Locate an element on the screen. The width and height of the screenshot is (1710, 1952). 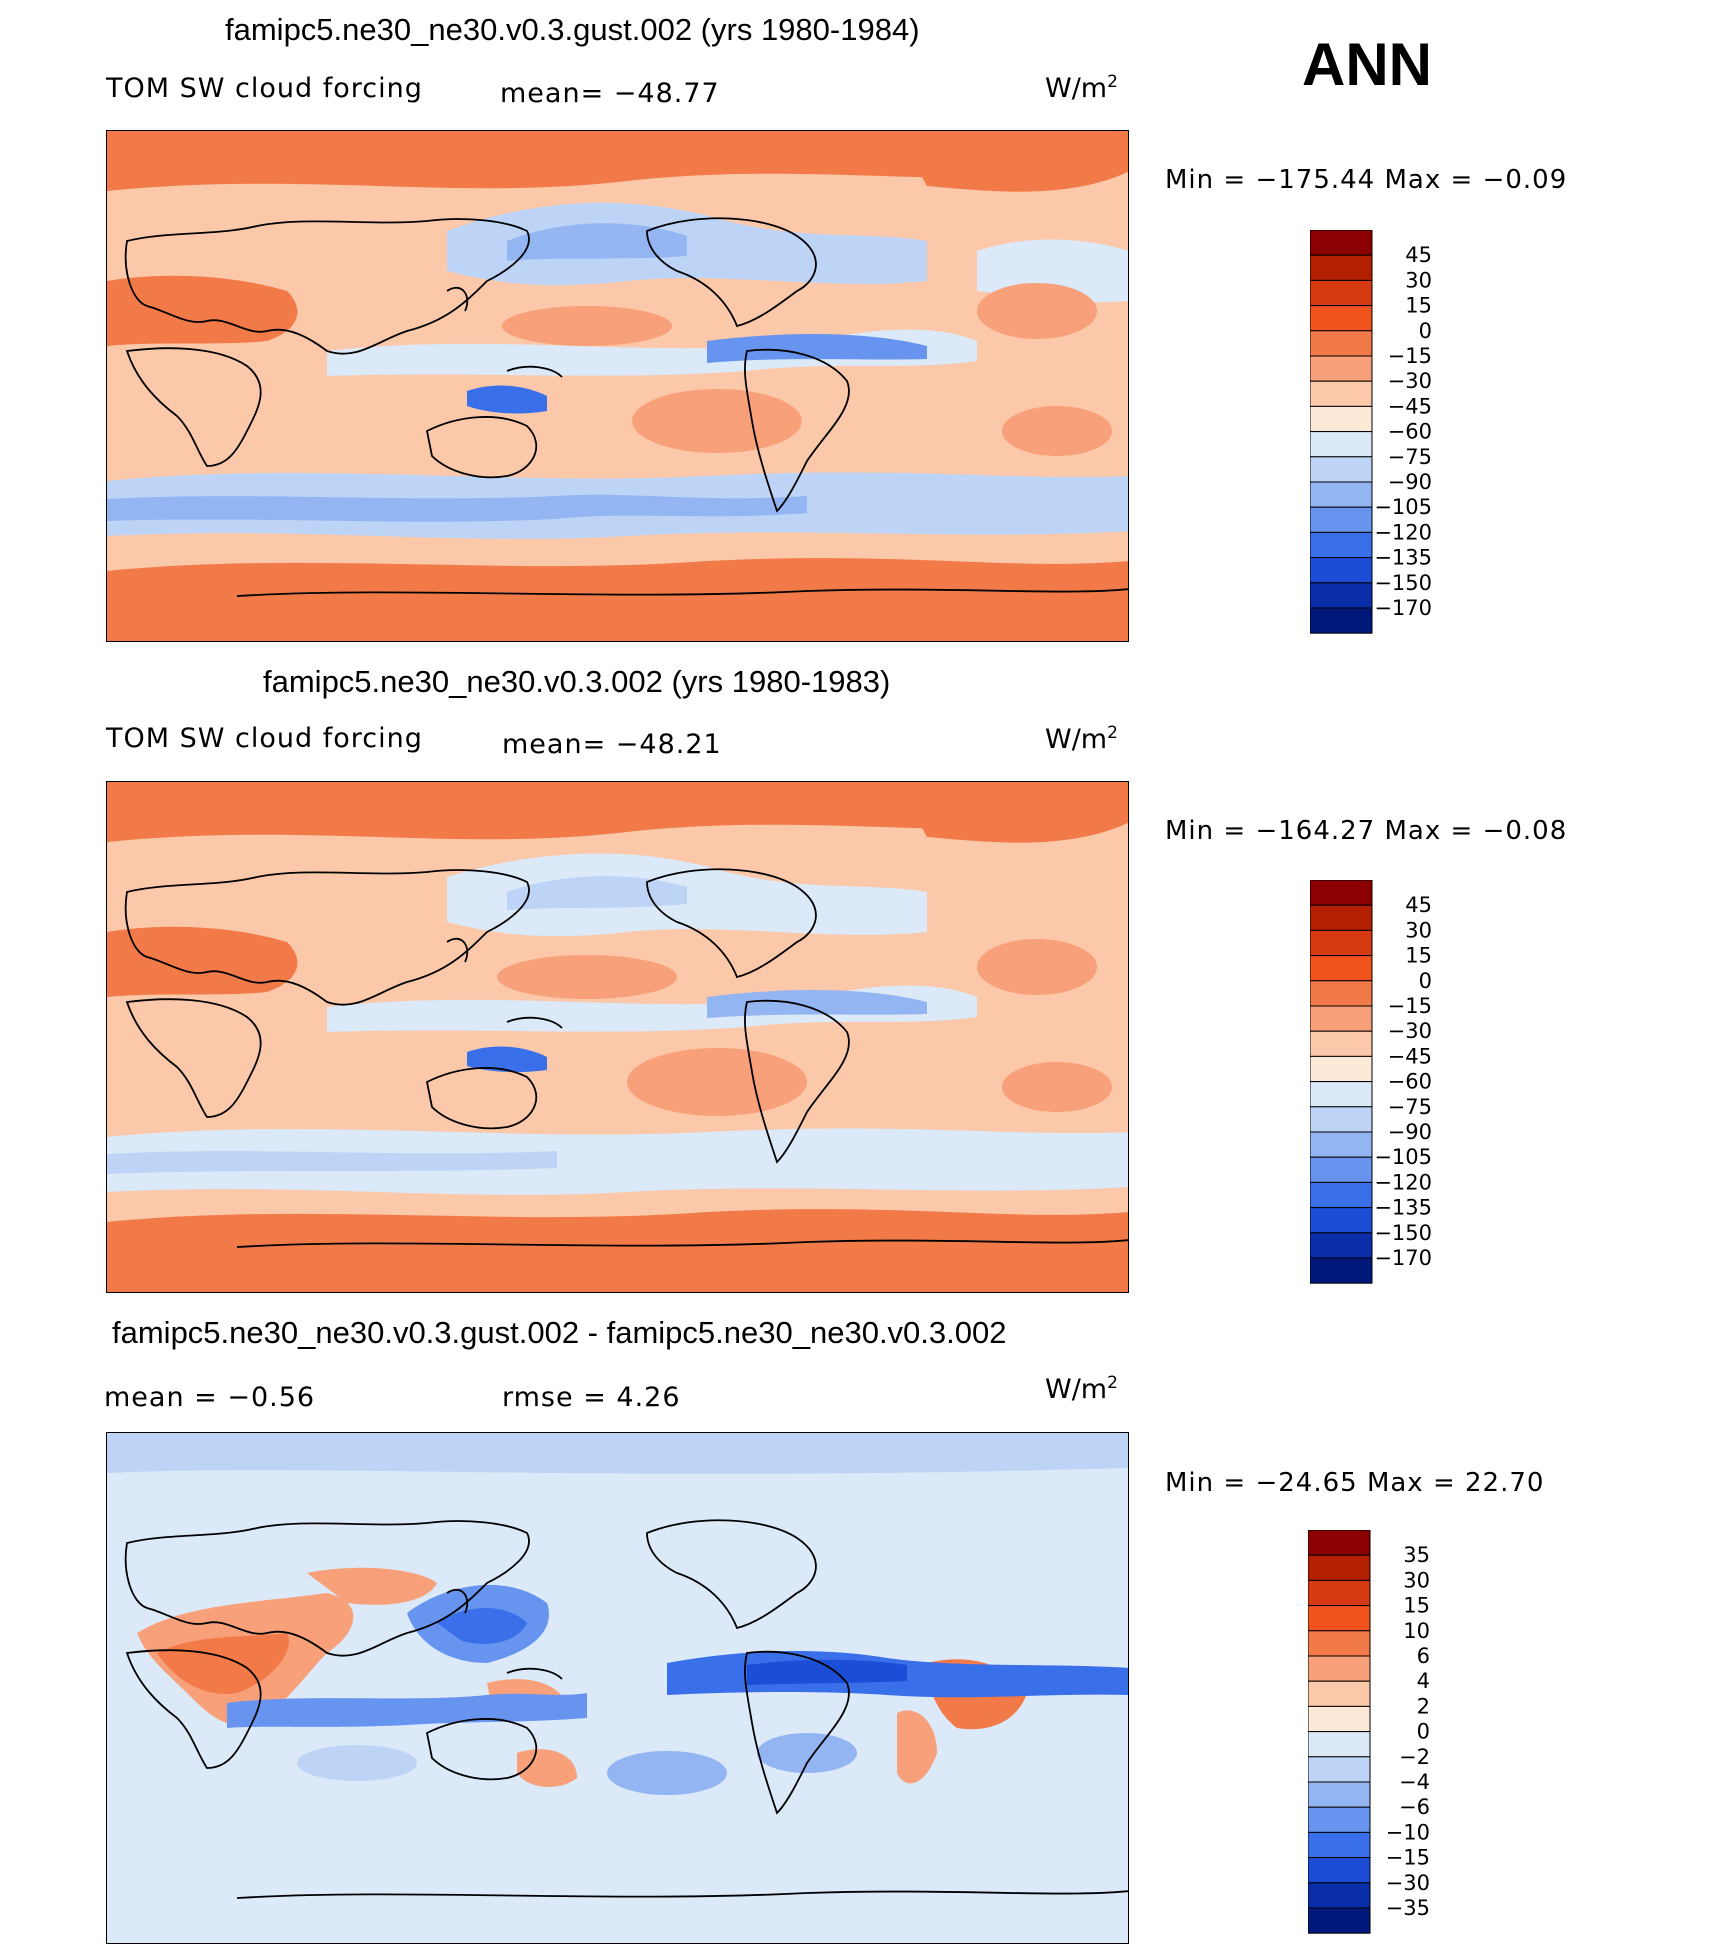
colorbar-tick-label: −105 is located at coordinates (1403, 1157).